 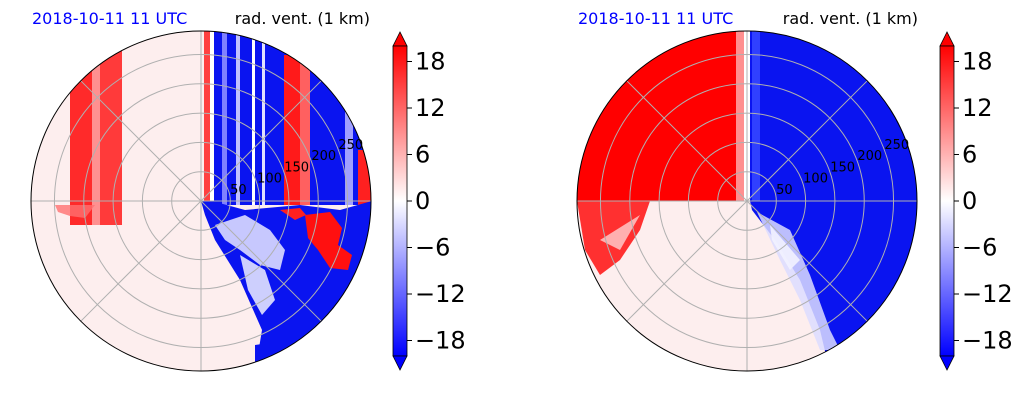 What do you see at coordinates (328, 241) in the screenshot?
I see `red-blob` at bounding box center [328, 241].